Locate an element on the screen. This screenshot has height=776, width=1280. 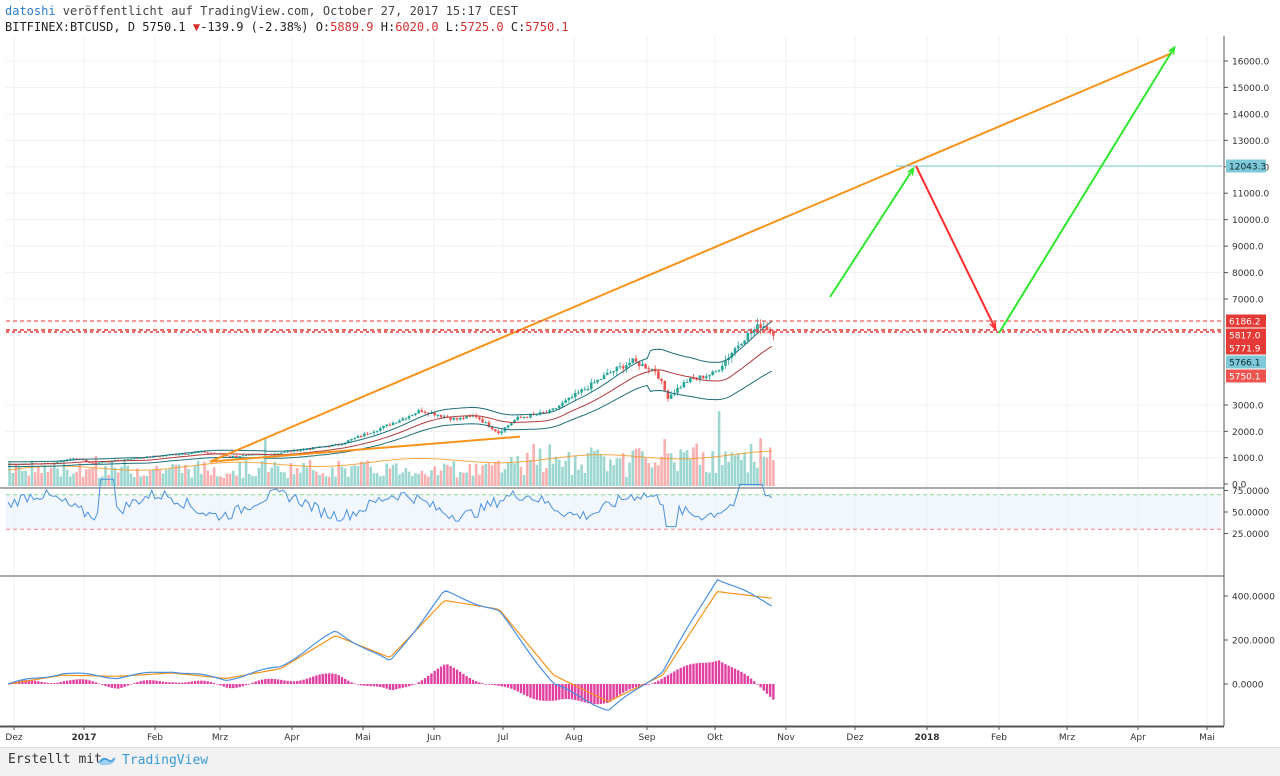
rsi-line is located at coordinates (390, 503).